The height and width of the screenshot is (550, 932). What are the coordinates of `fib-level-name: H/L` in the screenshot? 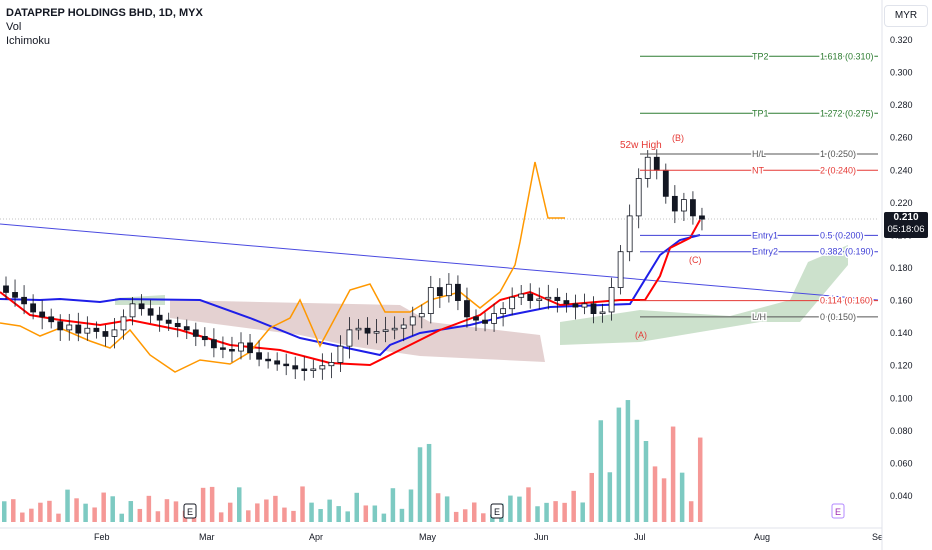 It's located at (759, 154).